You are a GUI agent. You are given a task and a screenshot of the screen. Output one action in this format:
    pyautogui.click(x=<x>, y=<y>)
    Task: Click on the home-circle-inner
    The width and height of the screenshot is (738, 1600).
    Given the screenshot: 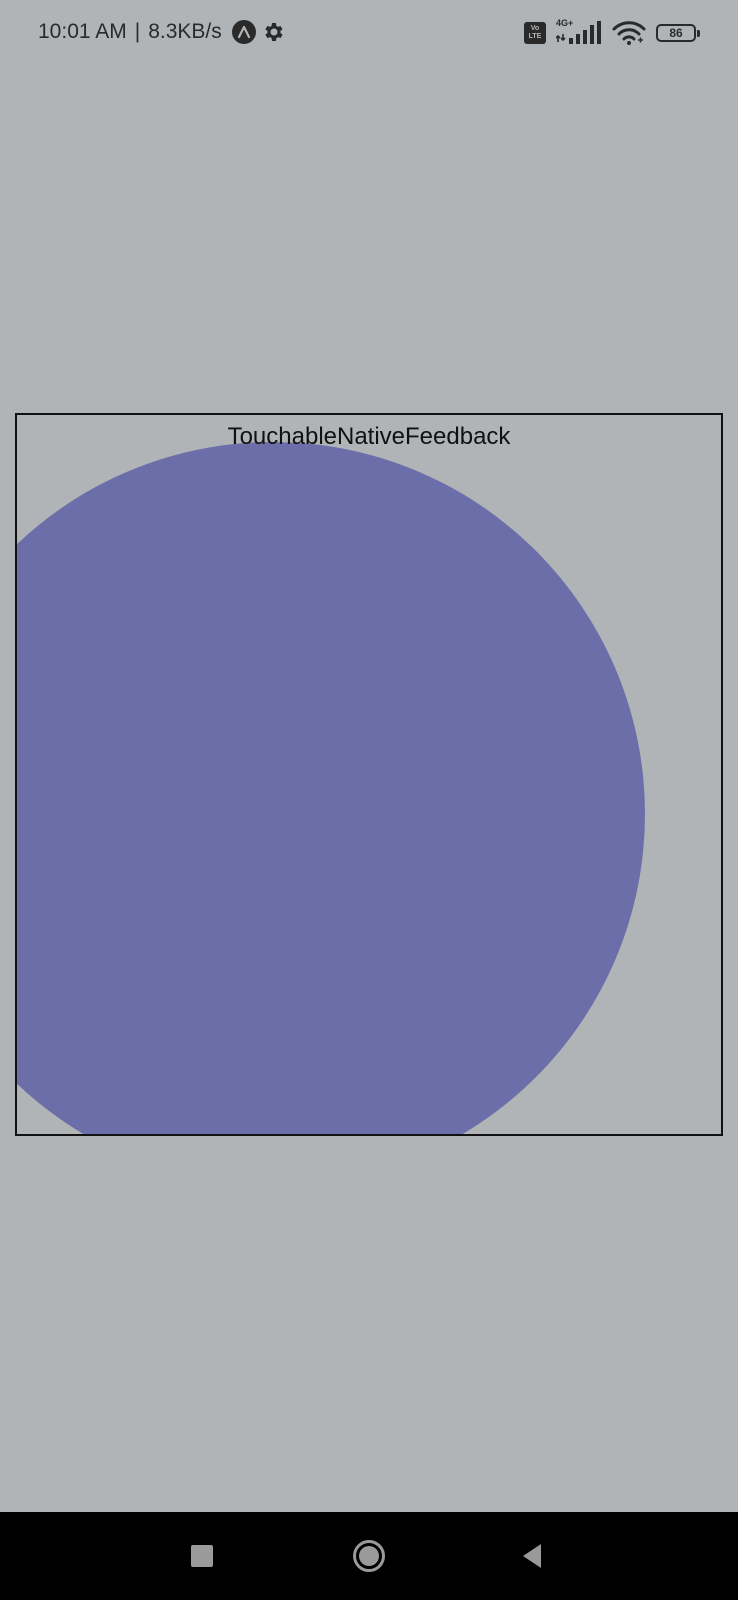 What is the action you would take?
    pyautogui.click(x=369, y=1556)
    